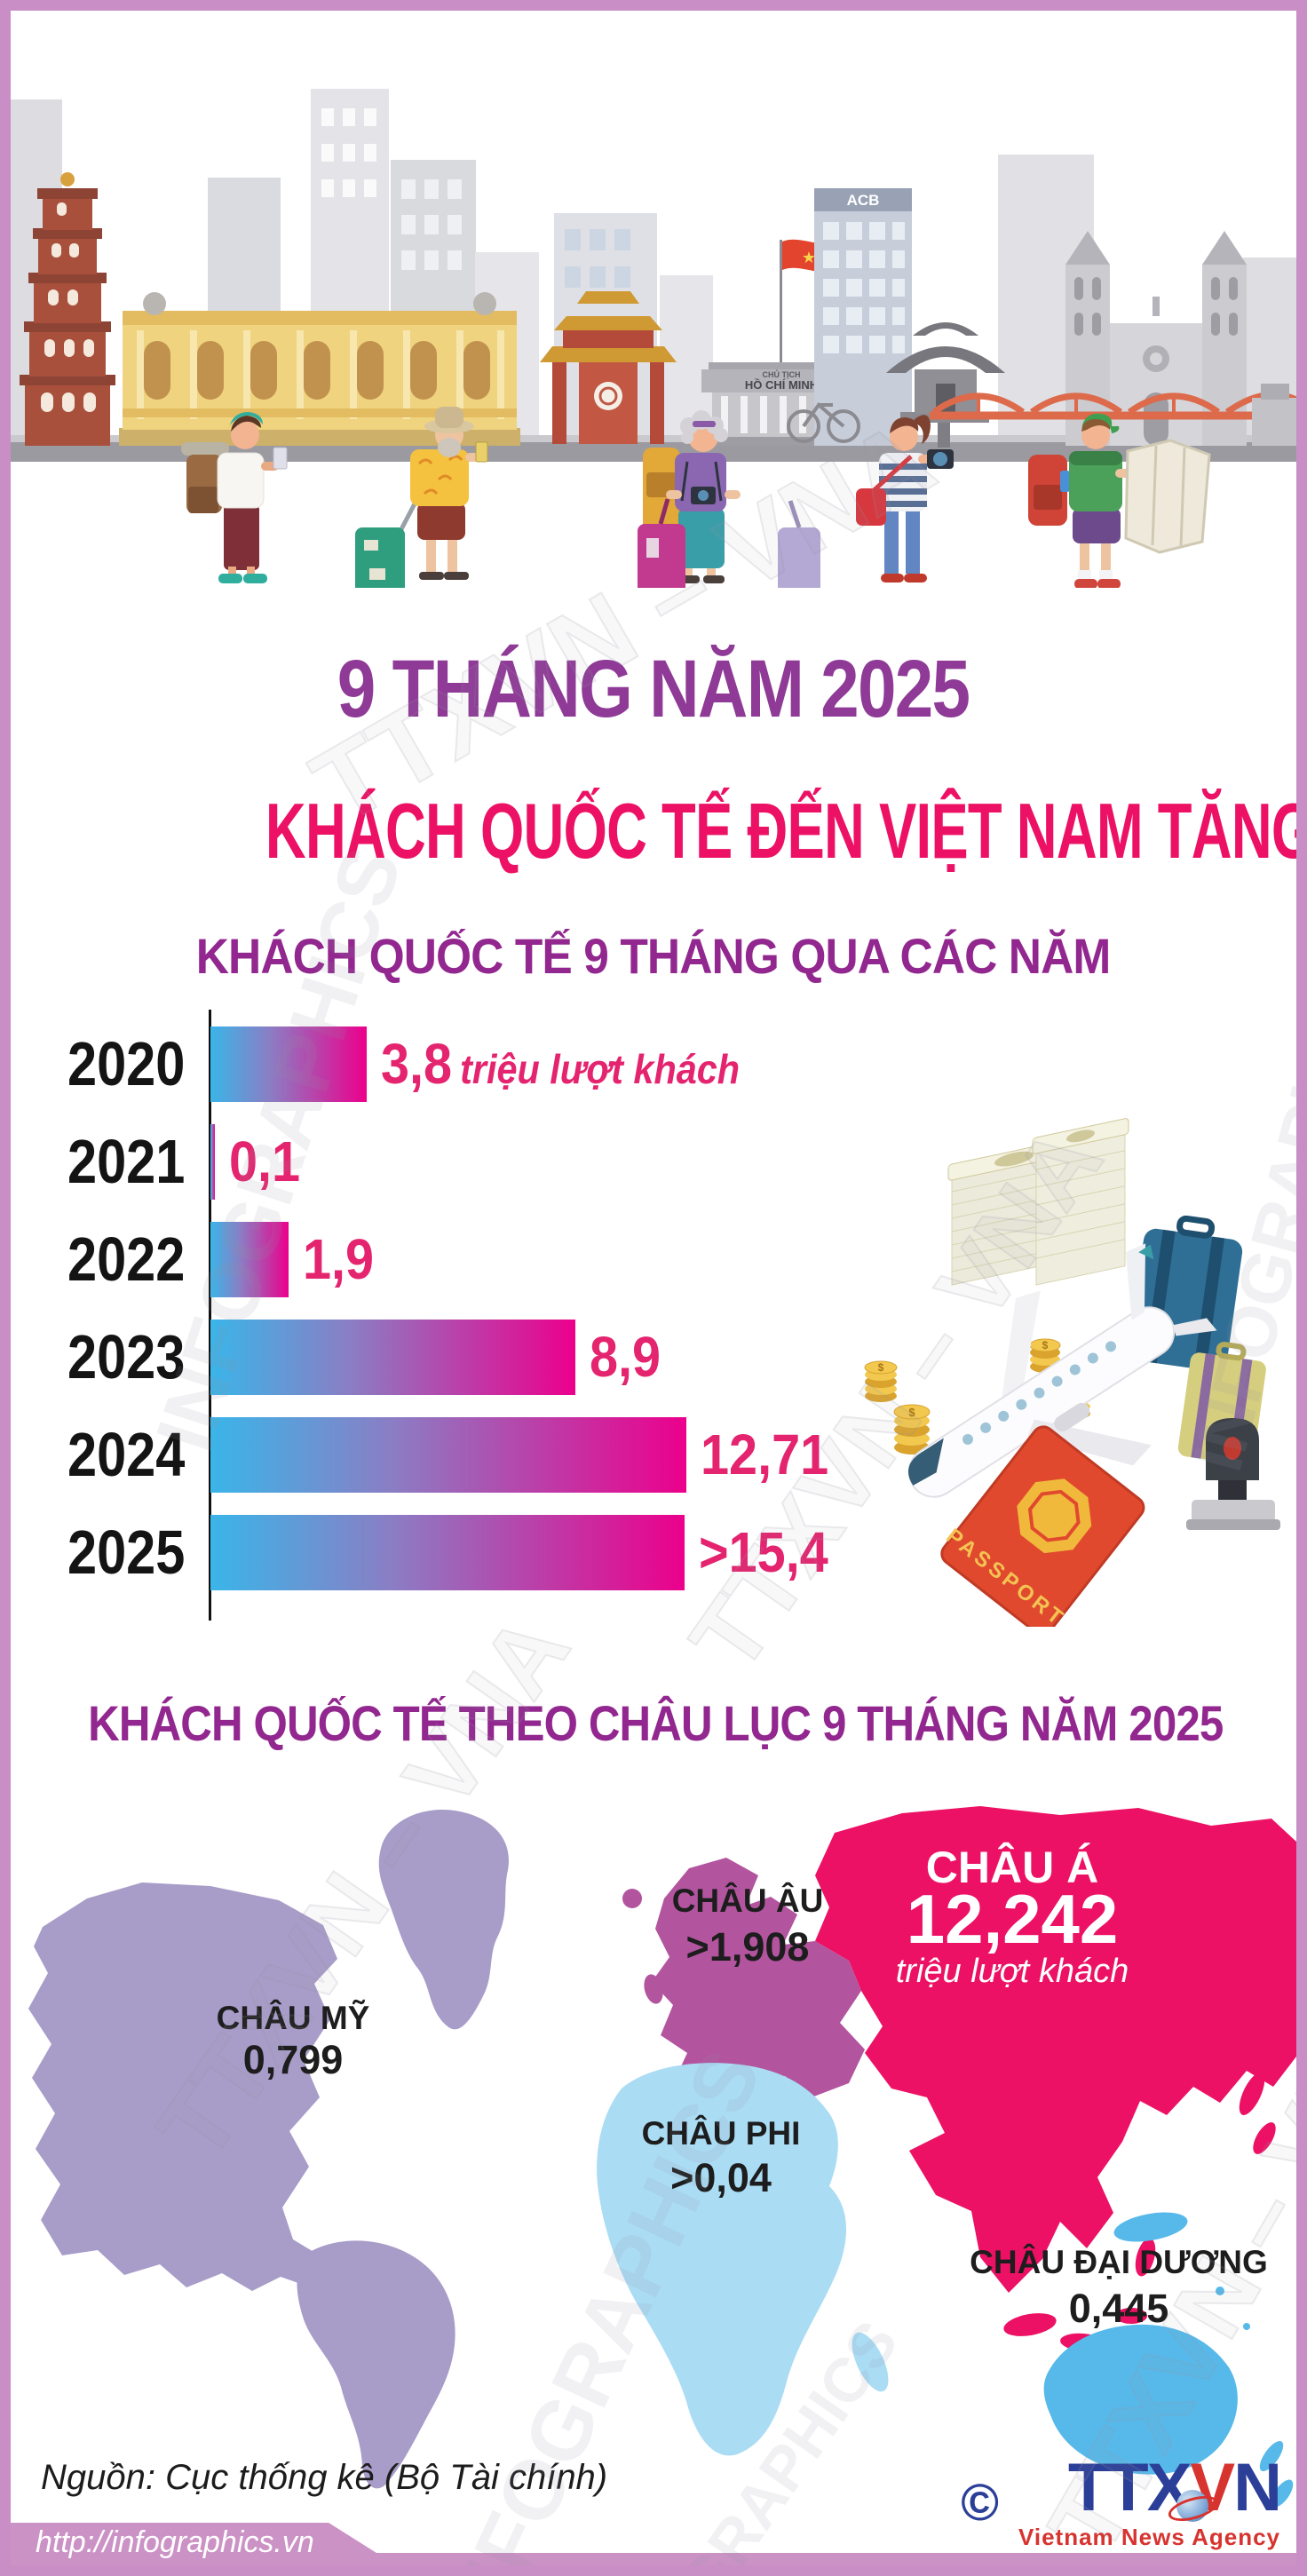 This screenshot has height=2576, width=1307. I want to click on europe-label: CHÂU ÂU, so click(748, 1901).